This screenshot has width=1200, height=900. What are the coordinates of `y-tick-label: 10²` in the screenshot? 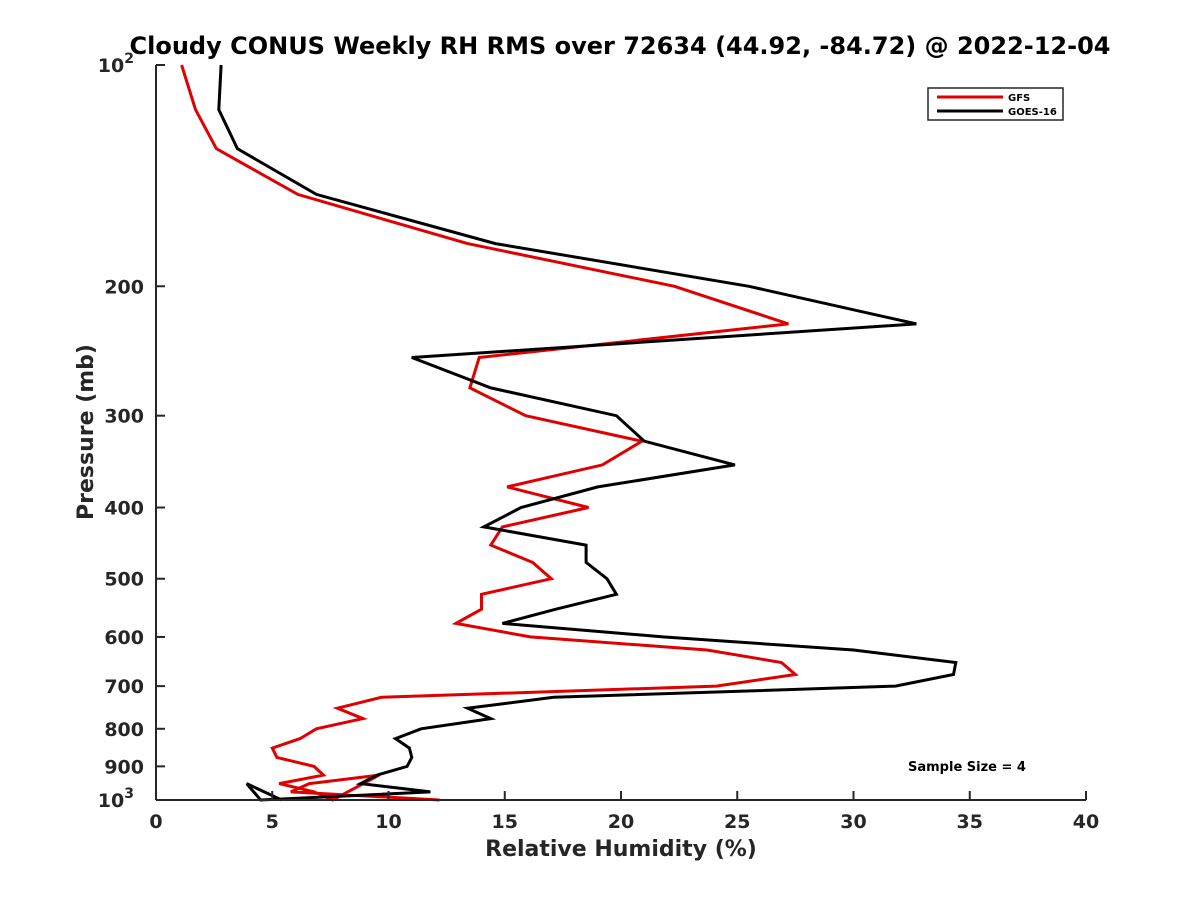 It's located at (116, 64).